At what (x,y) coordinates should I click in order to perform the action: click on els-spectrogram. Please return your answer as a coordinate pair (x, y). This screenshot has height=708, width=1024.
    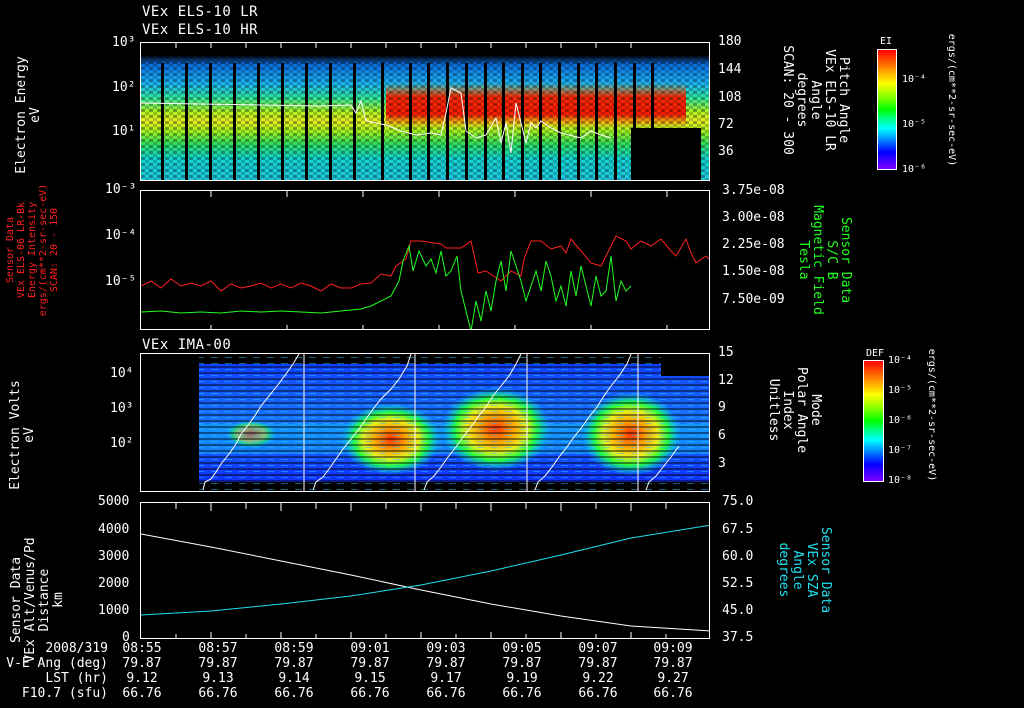
    Looking at the image, I should click on (425, 111).